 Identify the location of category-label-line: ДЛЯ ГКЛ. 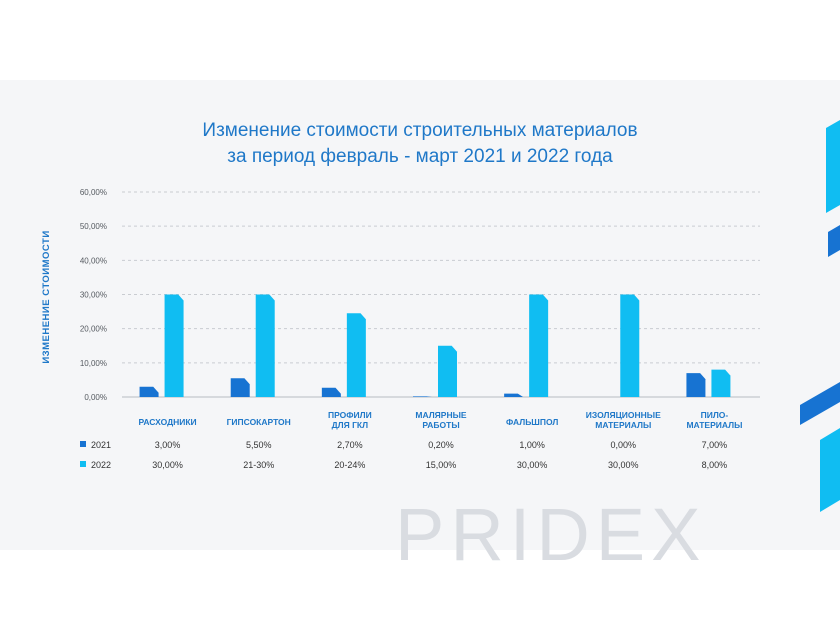
(350, 425).